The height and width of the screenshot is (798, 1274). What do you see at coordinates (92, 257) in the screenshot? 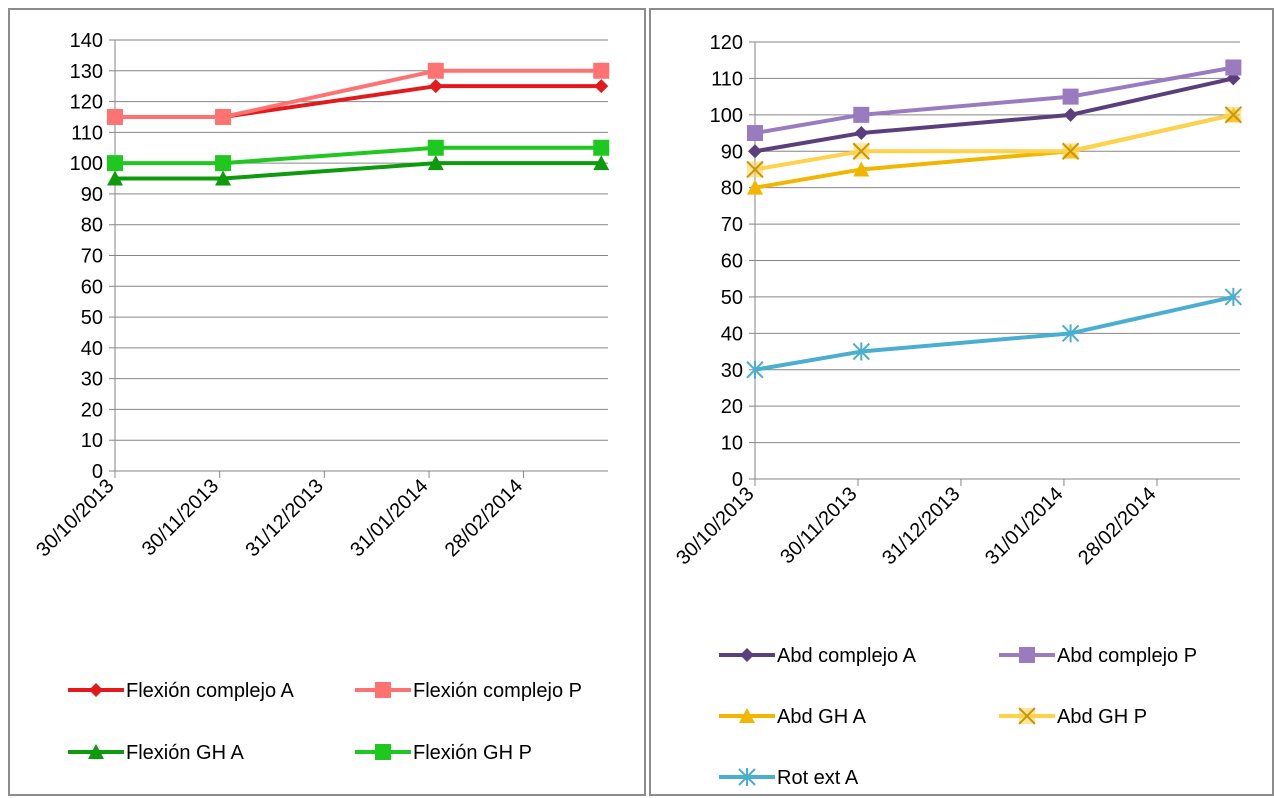
I see `left-chart-y-tick-label: 70` at bounding box center [92, 257].